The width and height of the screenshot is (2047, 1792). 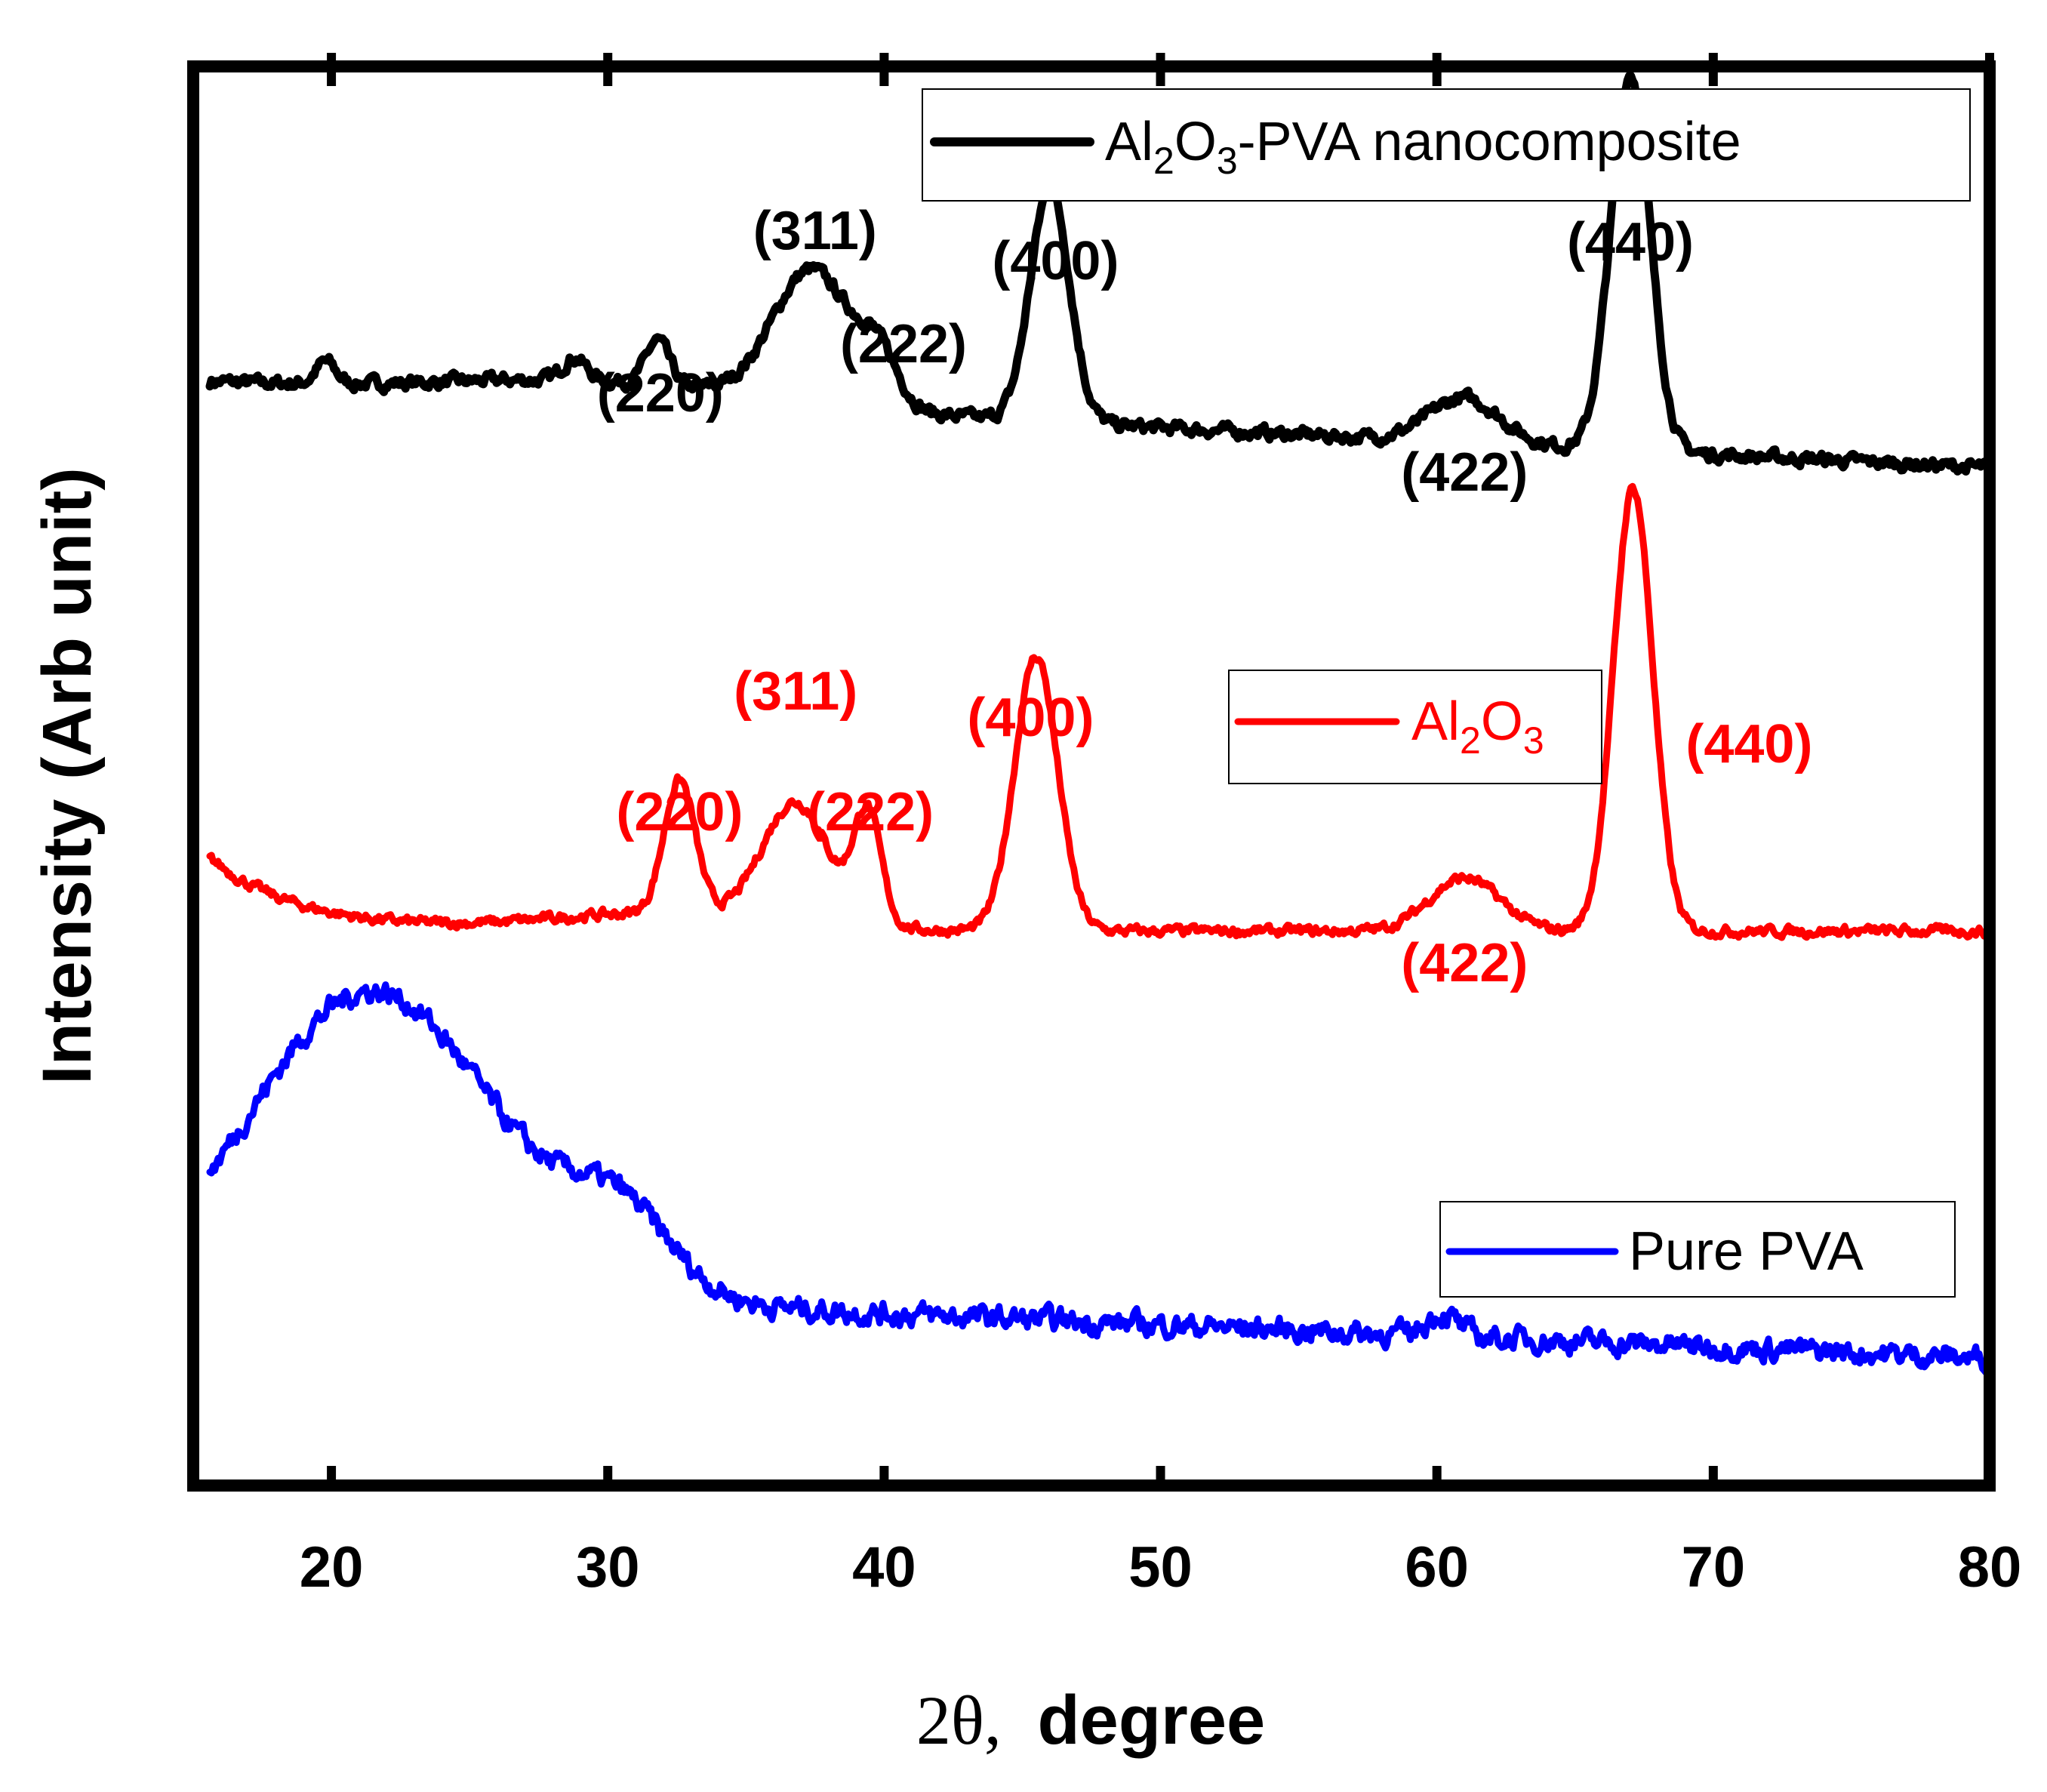 I want to click on peak-label-1-0: (220), so click(x=679, y=812).